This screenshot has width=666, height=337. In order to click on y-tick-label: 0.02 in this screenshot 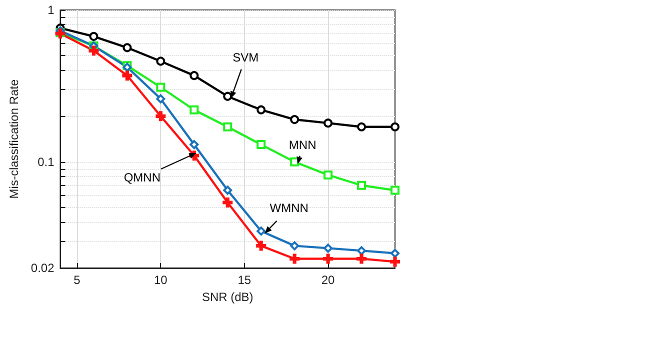, I will do `click(42, 268)`.